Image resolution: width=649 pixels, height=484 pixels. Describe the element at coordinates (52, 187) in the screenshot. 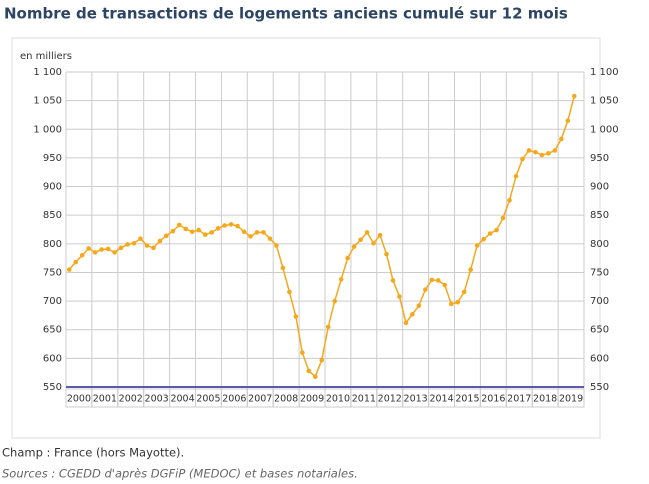

I see `y-tick-label: 900` at that location.